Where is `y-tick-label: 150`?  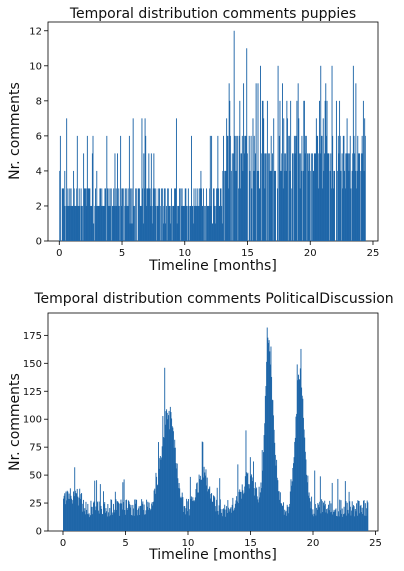
y-tick-label: 150 is located at coordinates (32, 364).